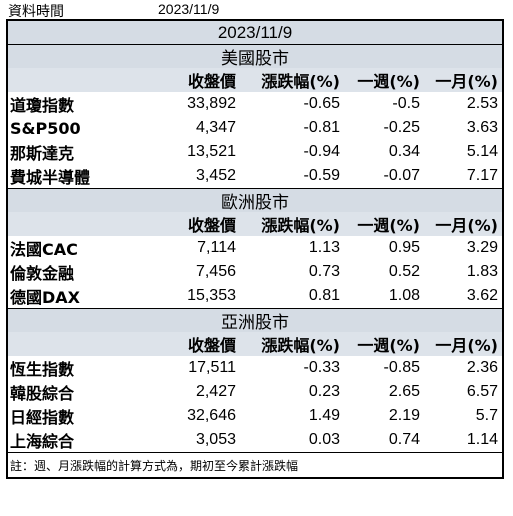 This screenshot has height=516, width=513. What do you see at coordinates (401, 127) in the screenshot?
I see `week-value: -0.25` at bounding box center [401, 127].